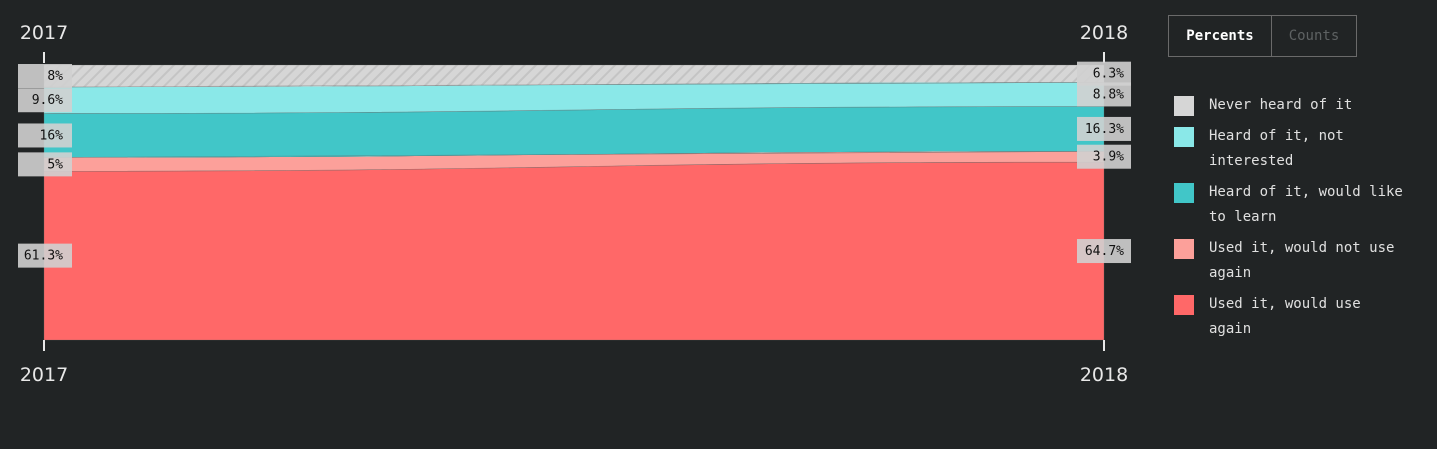  Describe the element at coordinates (1313, 36) in the screenshot. I see `tab-counts: Counts` at that location.